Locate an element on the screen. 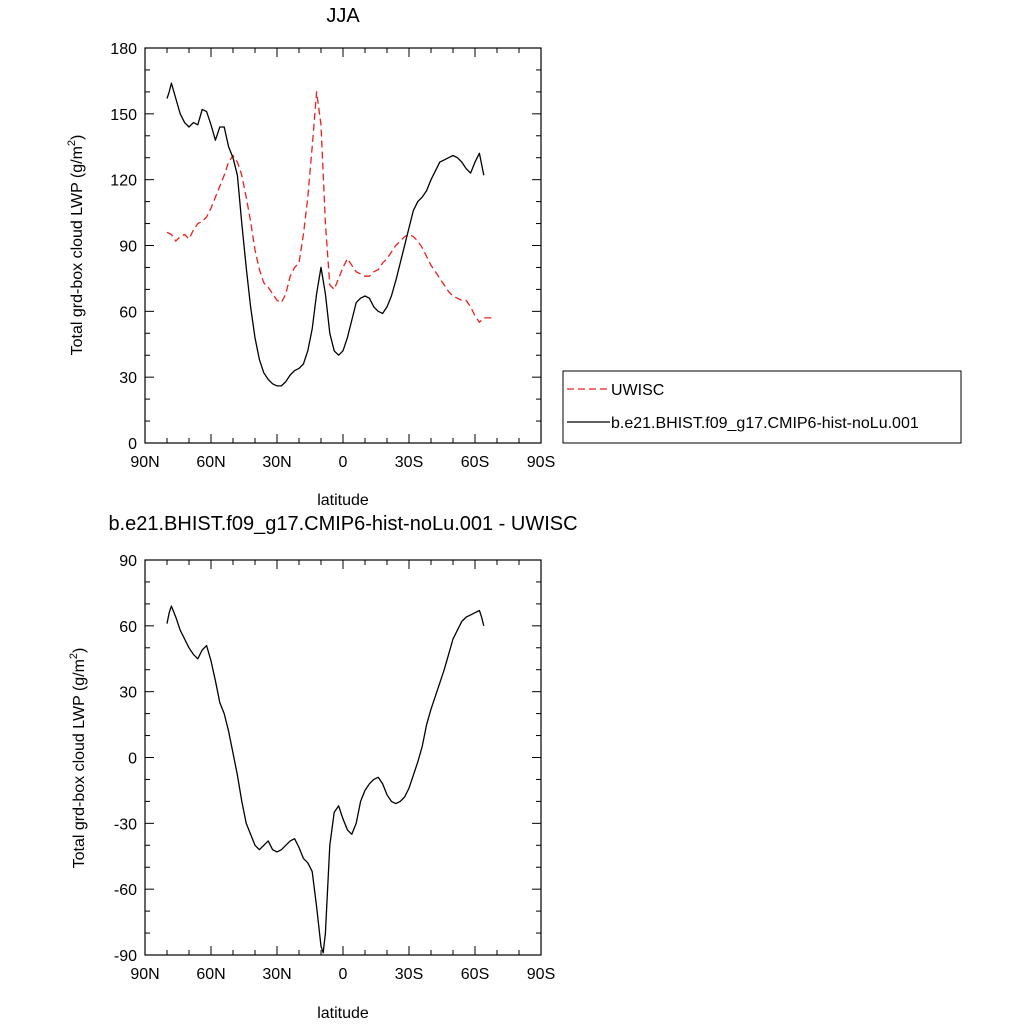 Image resolution: width=1024 pixels, height=1024 pixels. legend-label-model: b.e21.BHIST.f09_g17.CMIP6-hist-noLu.001 is located at coordinates (765, 423).